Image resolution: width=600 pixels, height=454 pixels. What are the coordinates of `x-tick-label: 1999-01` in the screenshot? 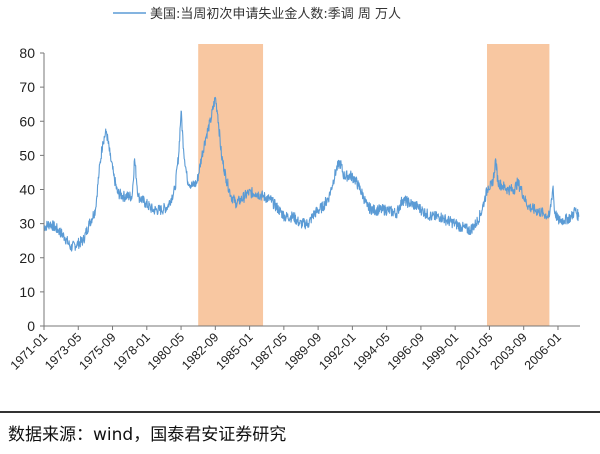 It's located at (440, 351).